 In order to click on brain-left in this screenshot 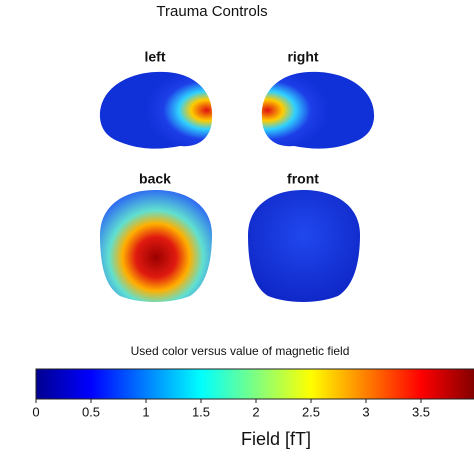, I will do `click(156, 110)`.